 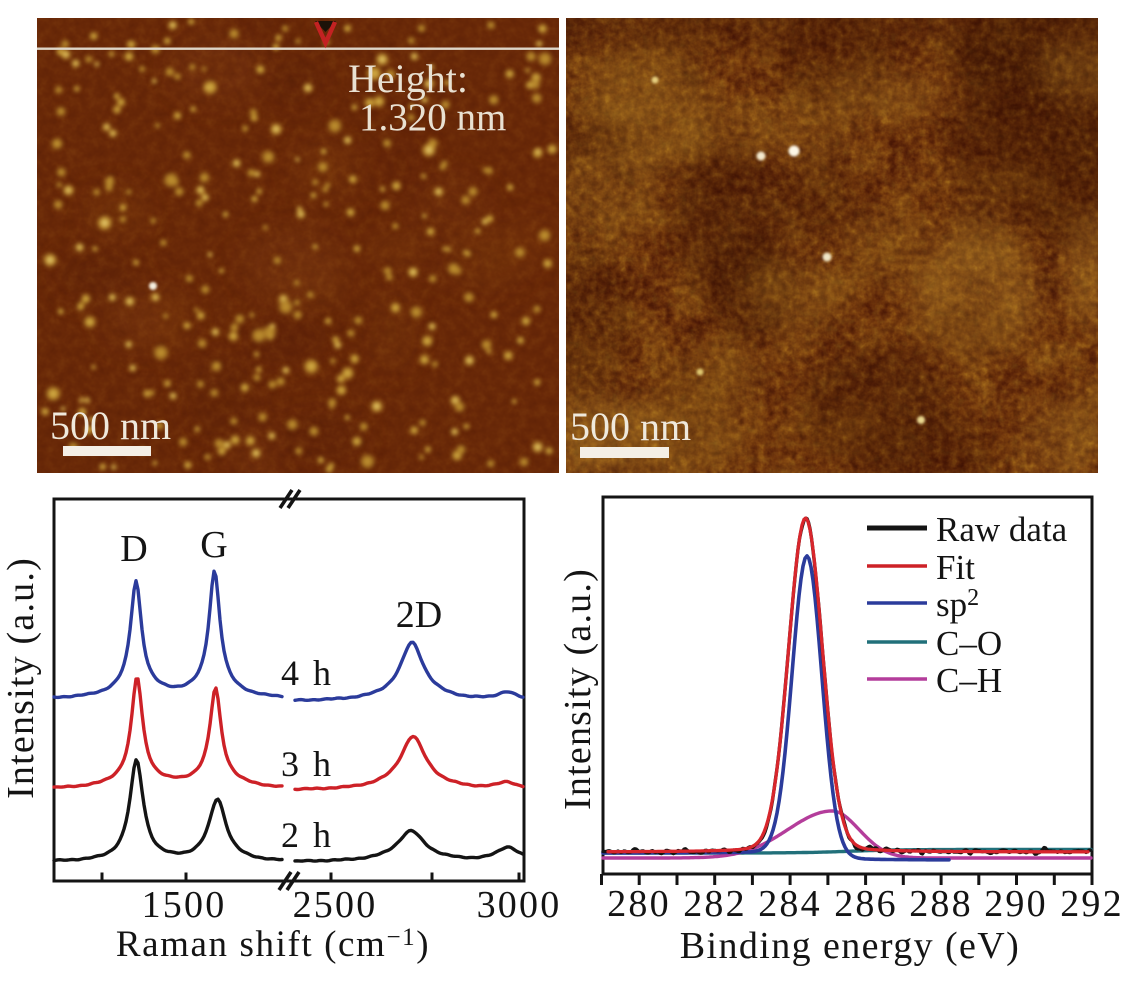 What do you see at coordinates (335, 905) in the screenshot?
I see `svg-text: 2500` at bounding box center [335, 905].